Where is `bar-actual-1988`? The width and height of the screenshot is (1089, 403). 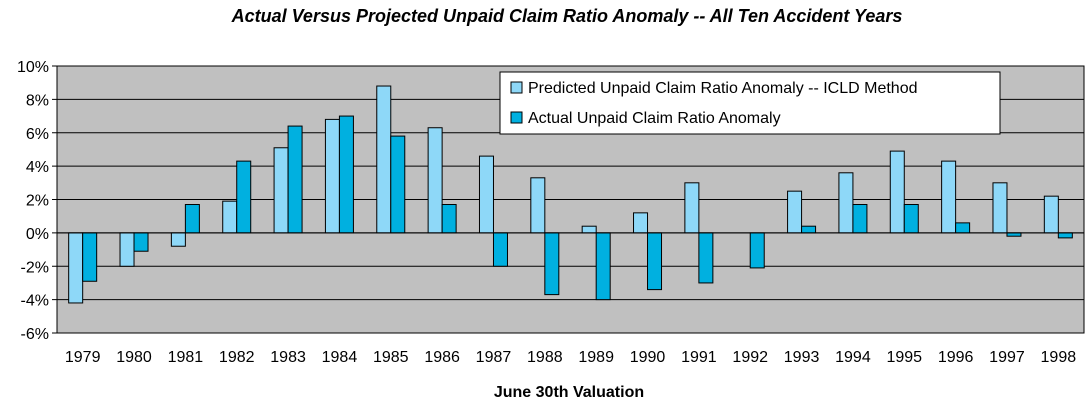
bar-actual-1988 is located at coordinates (552, 264).